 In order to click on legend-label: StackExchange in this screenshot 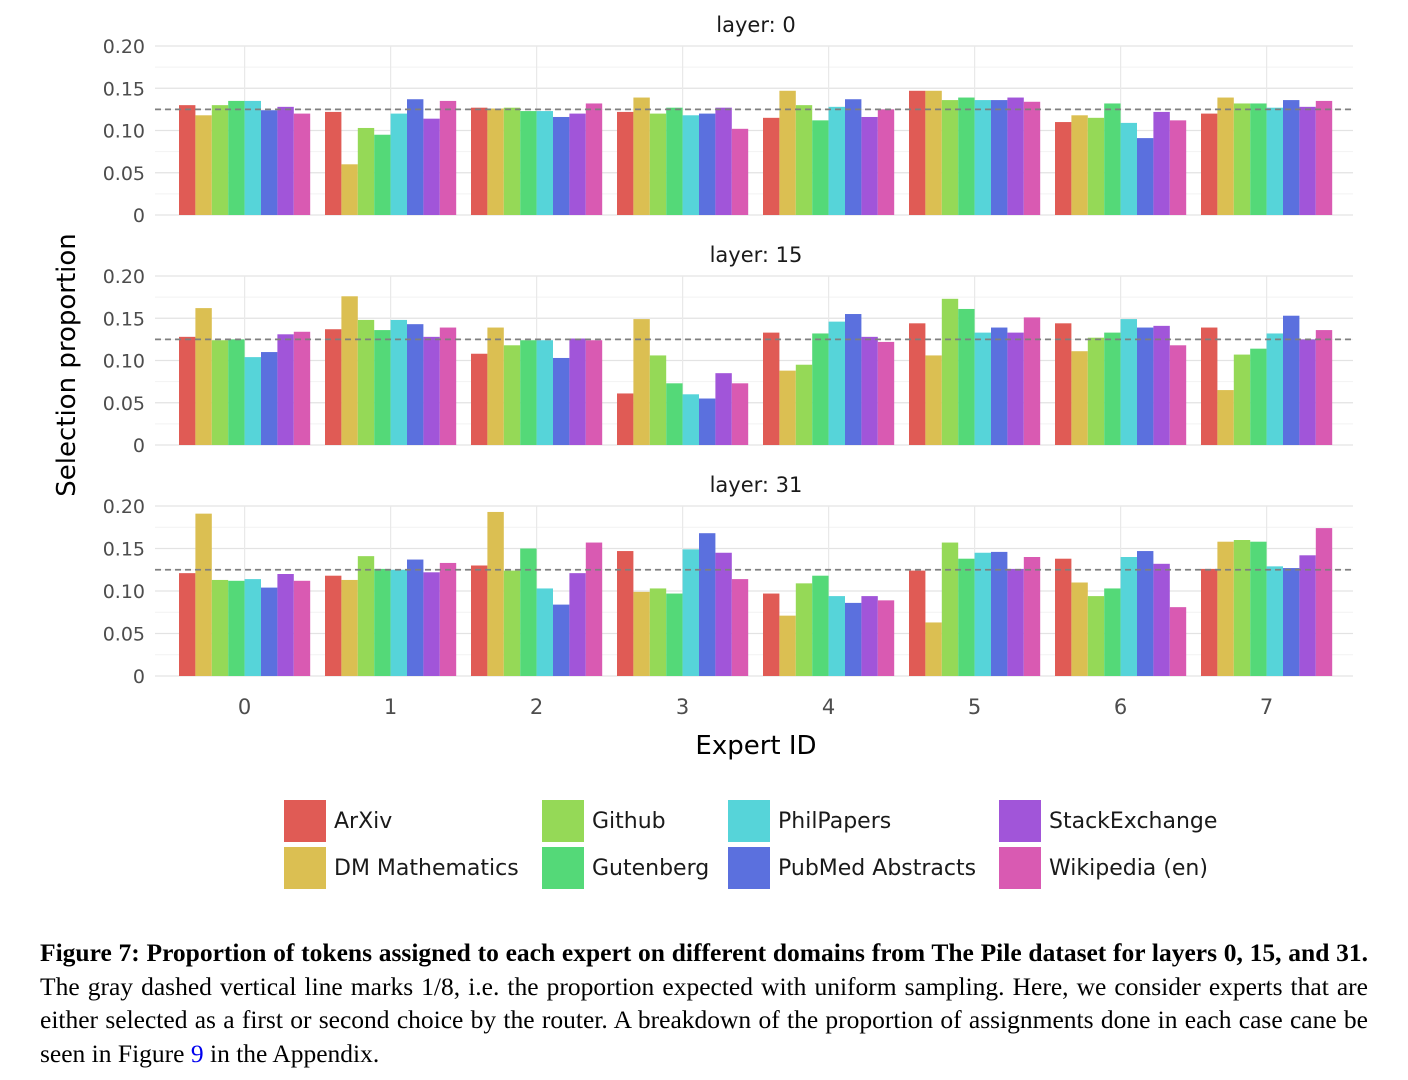, I will do `click(1133, 821)`.